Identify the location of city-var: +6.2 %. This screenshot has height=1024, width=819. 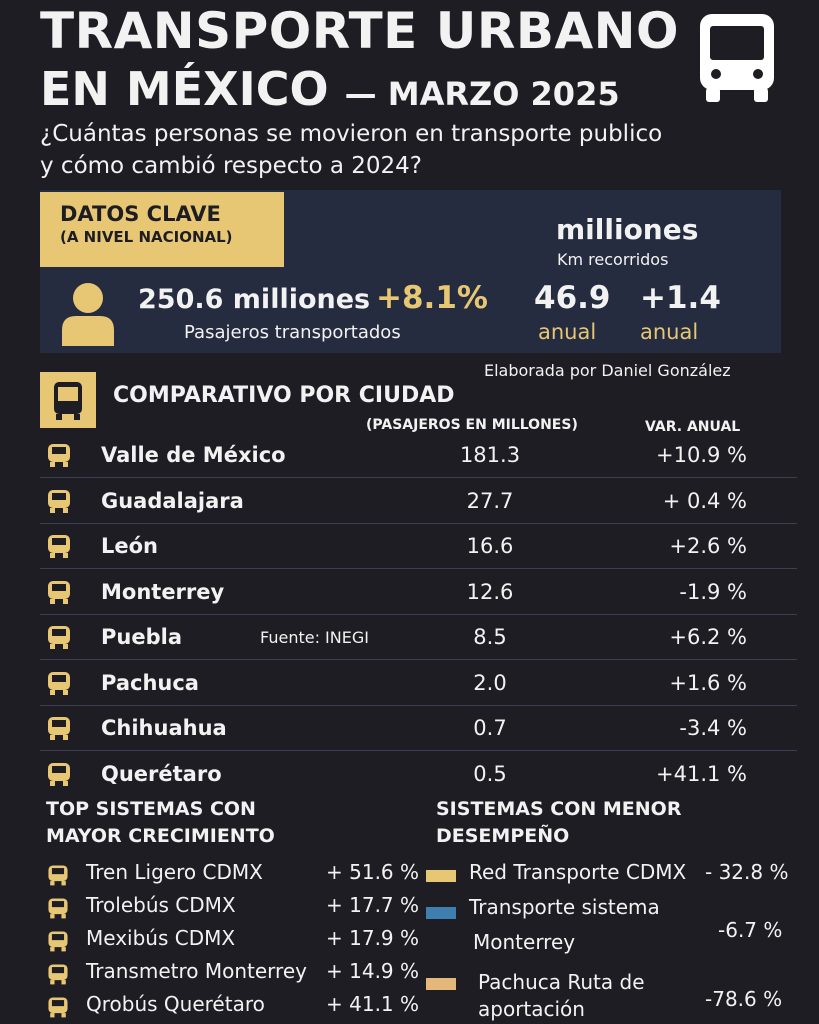
(708, 637).